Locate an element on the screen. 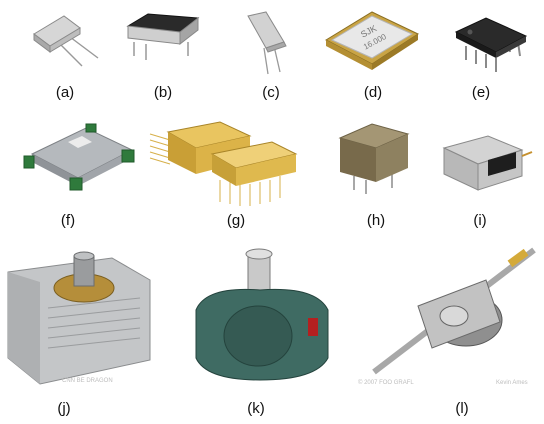 The width and height of the screenshot is (544, 424). panel-g: (g) is located at coordinates (229, 176).